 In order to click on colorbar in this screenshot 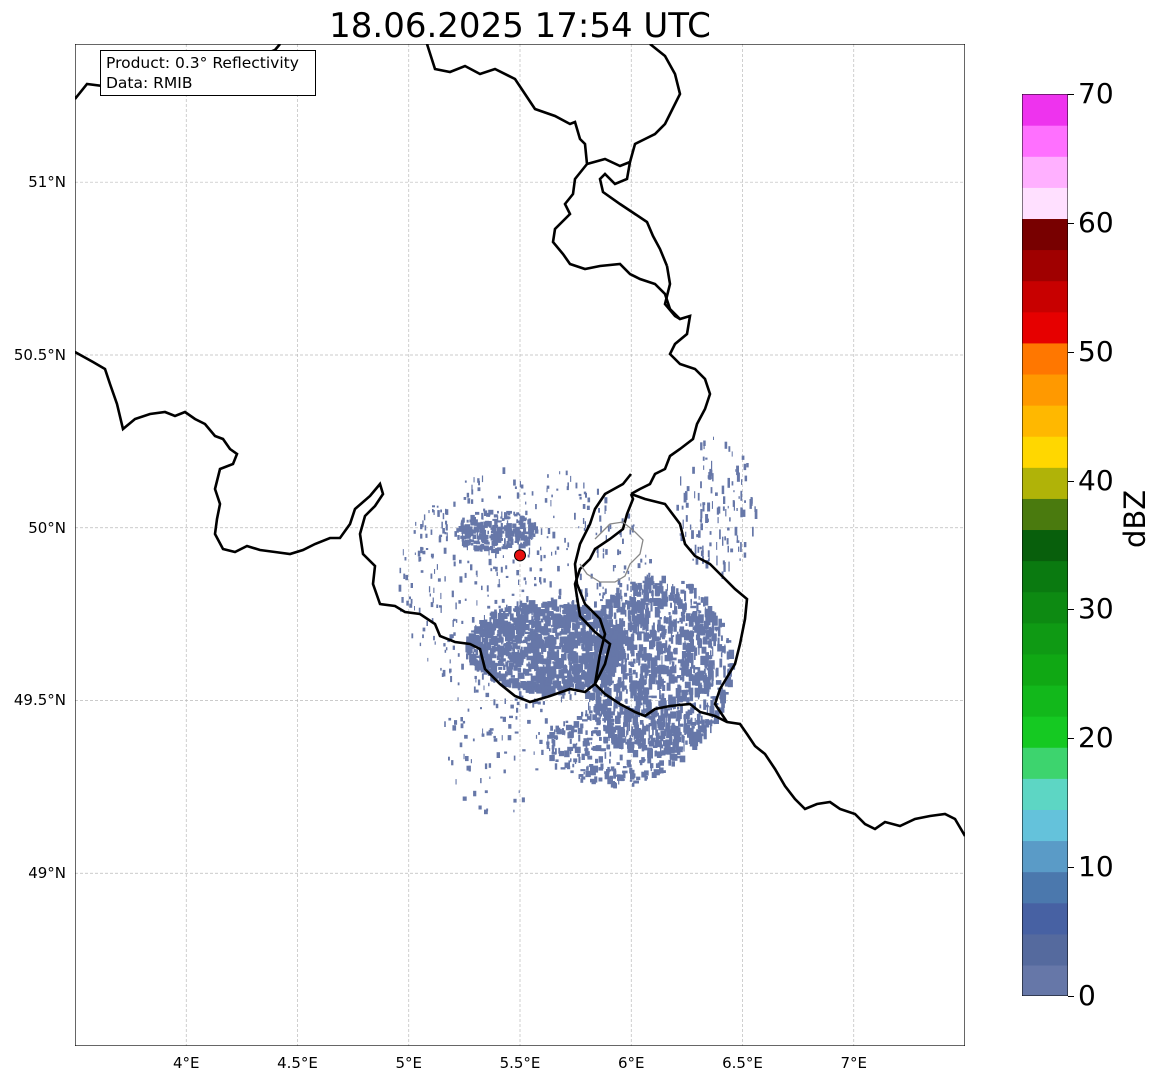, I will do `click(1045, 545)`.